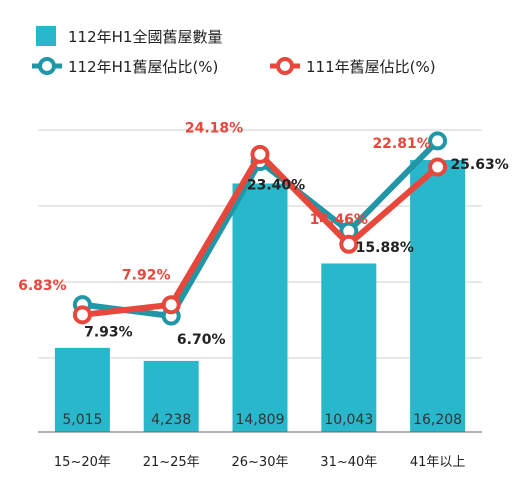 The image size is (513, 492). Describe the element at coordinates (214, 128) in the screenshot. I see `value-label-2022: 24.18%` at that location.